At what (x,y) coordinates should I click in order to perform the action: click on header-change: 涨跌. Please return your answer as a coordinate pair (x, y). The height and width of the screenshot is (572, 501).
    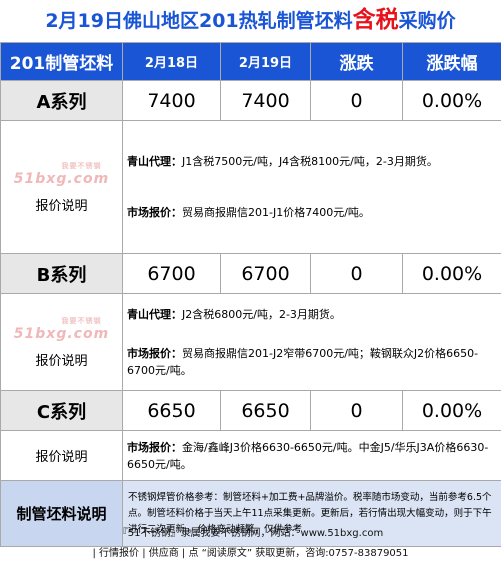
    Looking at the image, I should click on (356, 61).